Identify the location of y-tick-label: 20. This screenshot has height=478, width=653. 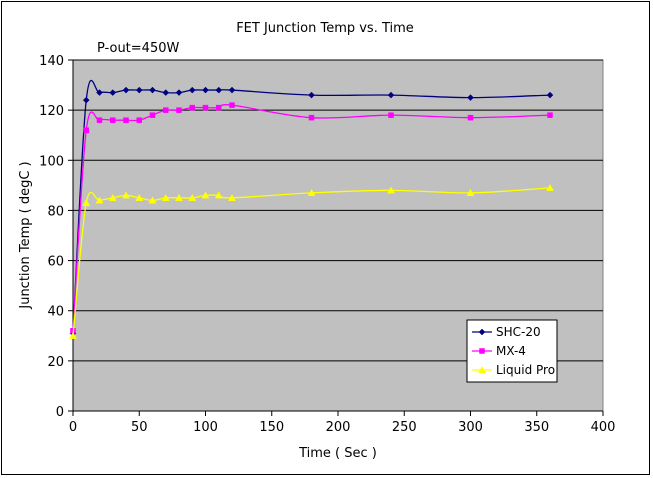
(55, 362).